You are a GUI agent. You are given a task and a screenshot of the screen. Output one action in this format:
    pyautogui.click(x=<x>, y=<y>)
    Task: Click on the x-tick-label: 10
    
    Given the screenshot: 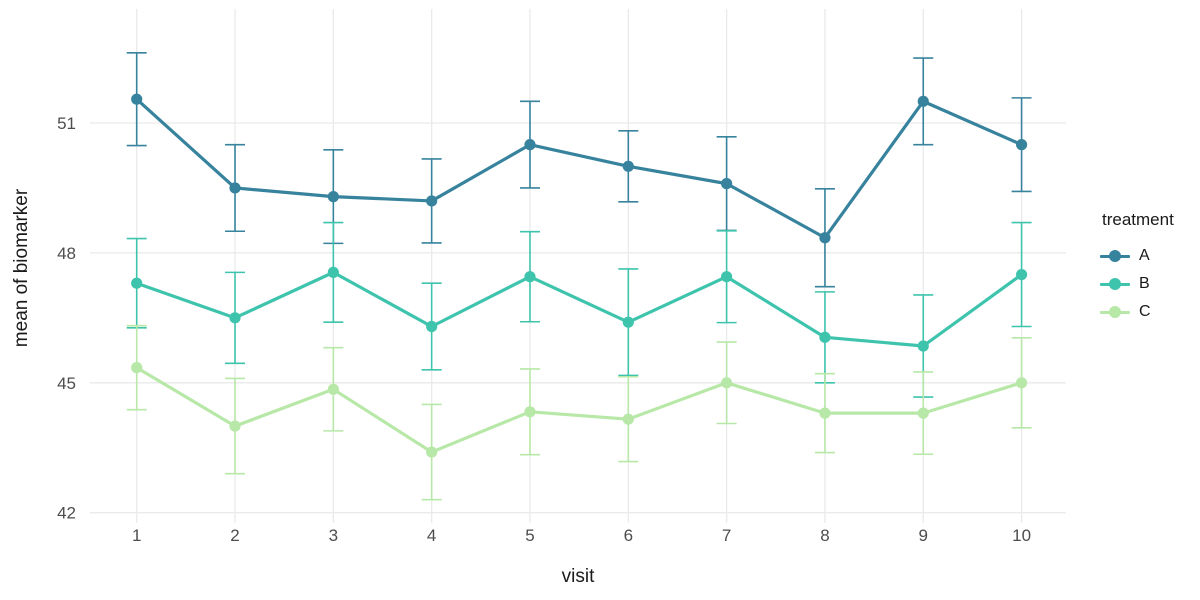 What is the action you would take?
    pyautogui.click(x=1021, y=535)
    